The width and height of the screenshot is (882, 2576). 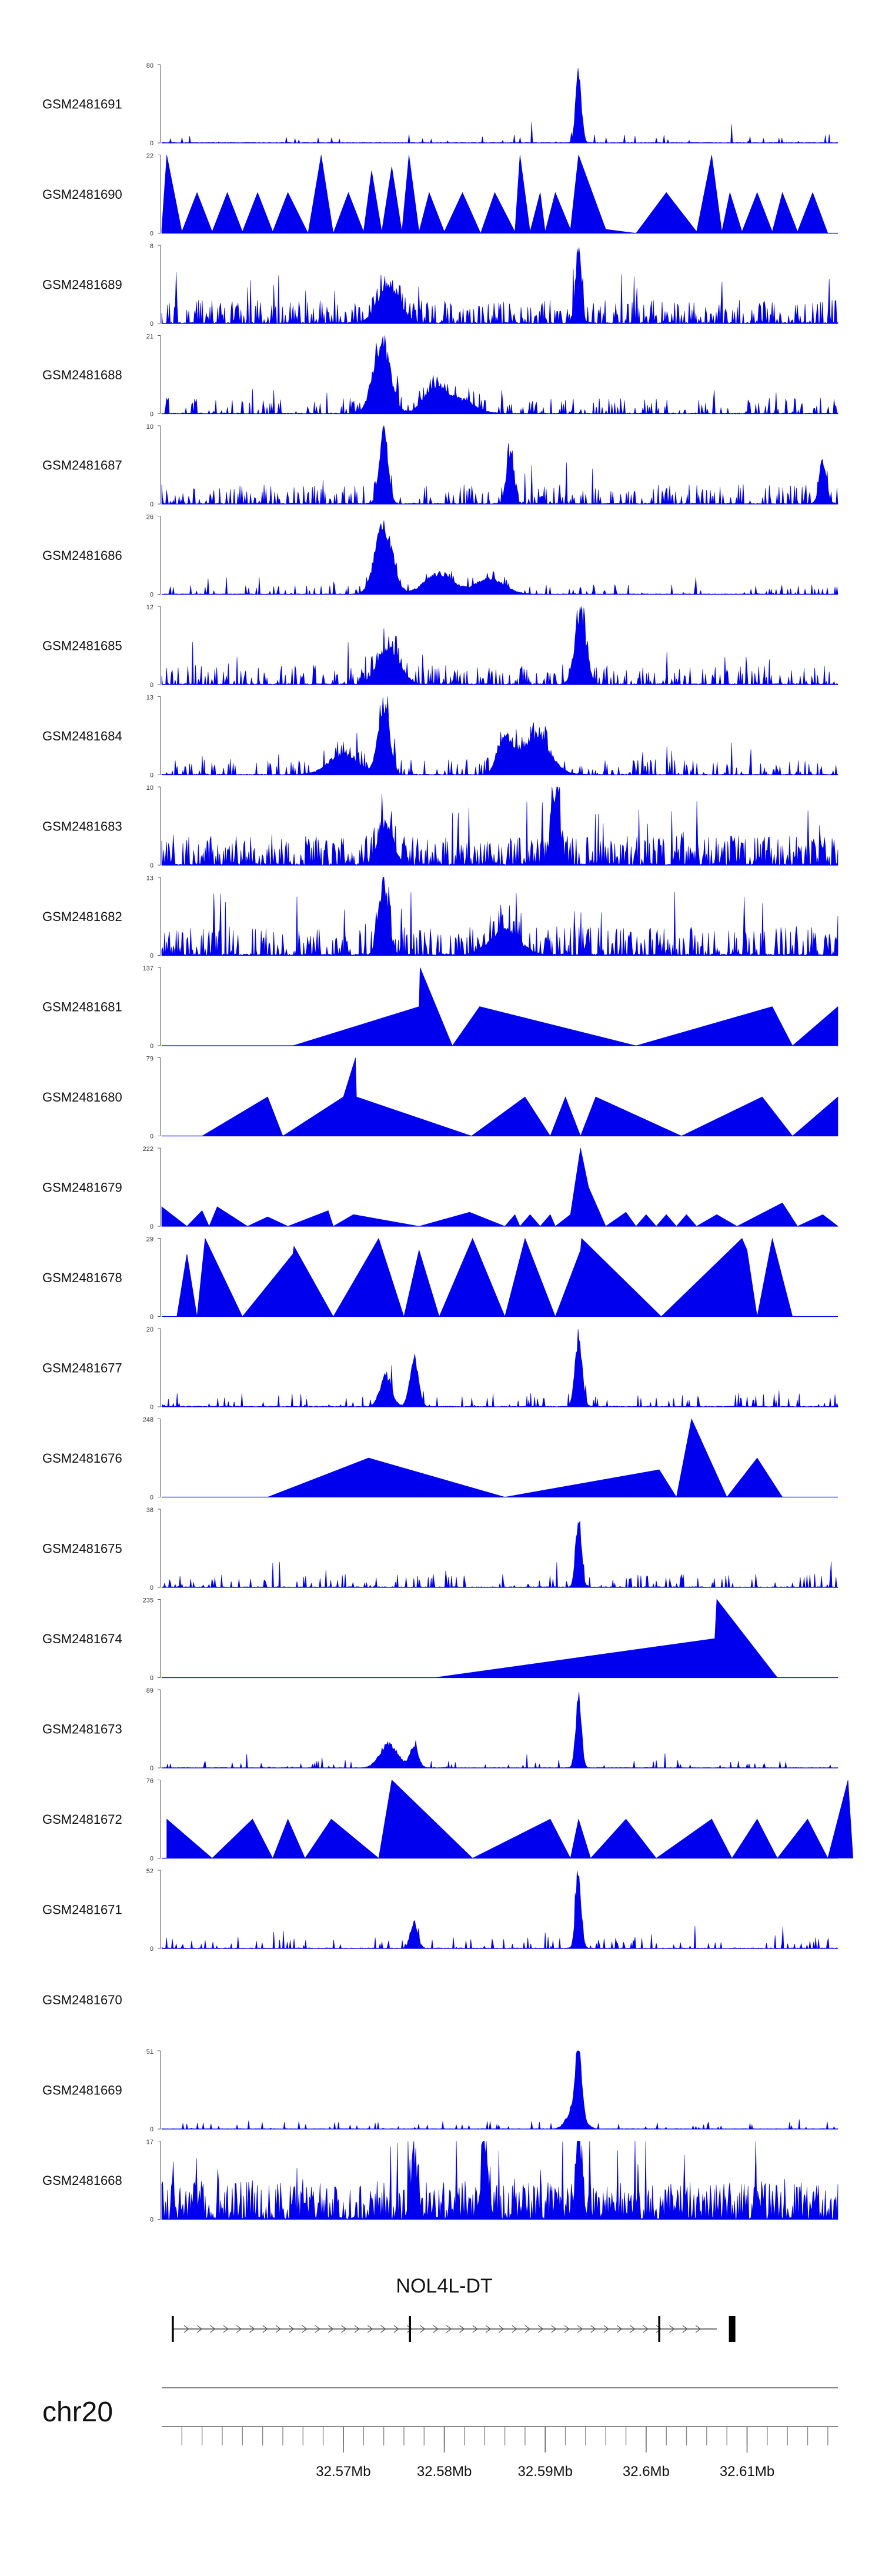 What do you see at coordinates (440, 827) in the screenshot?
I see `track-GSM2481683: GSM2481683 10 0` at bounding box center [440, 827].